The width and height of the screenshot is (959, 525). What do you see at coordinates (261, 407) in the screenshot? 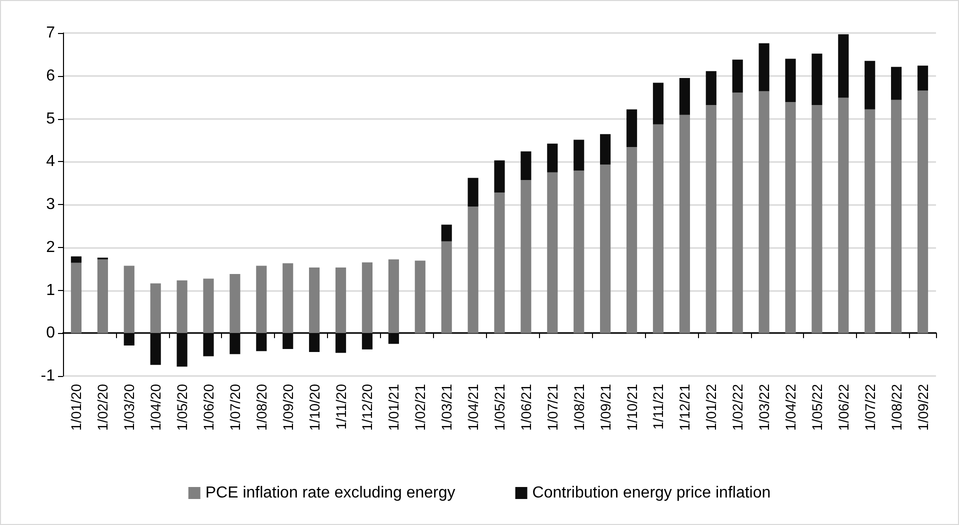
I see `x-tick-label: 1/08/20` at bounding box center [261, 407].